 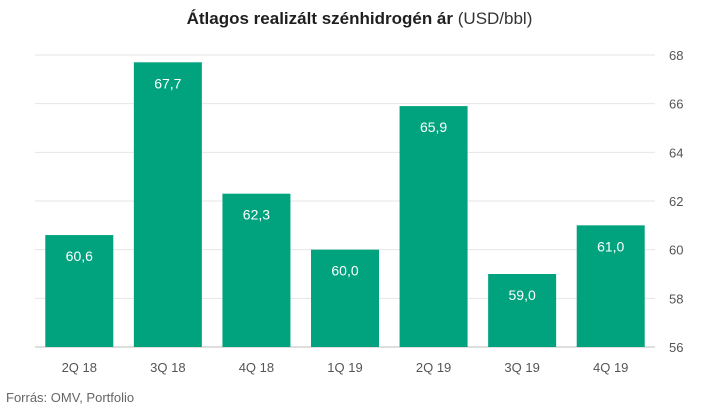 I want to click on data-label: 67,7, so click(x=167, y=83).